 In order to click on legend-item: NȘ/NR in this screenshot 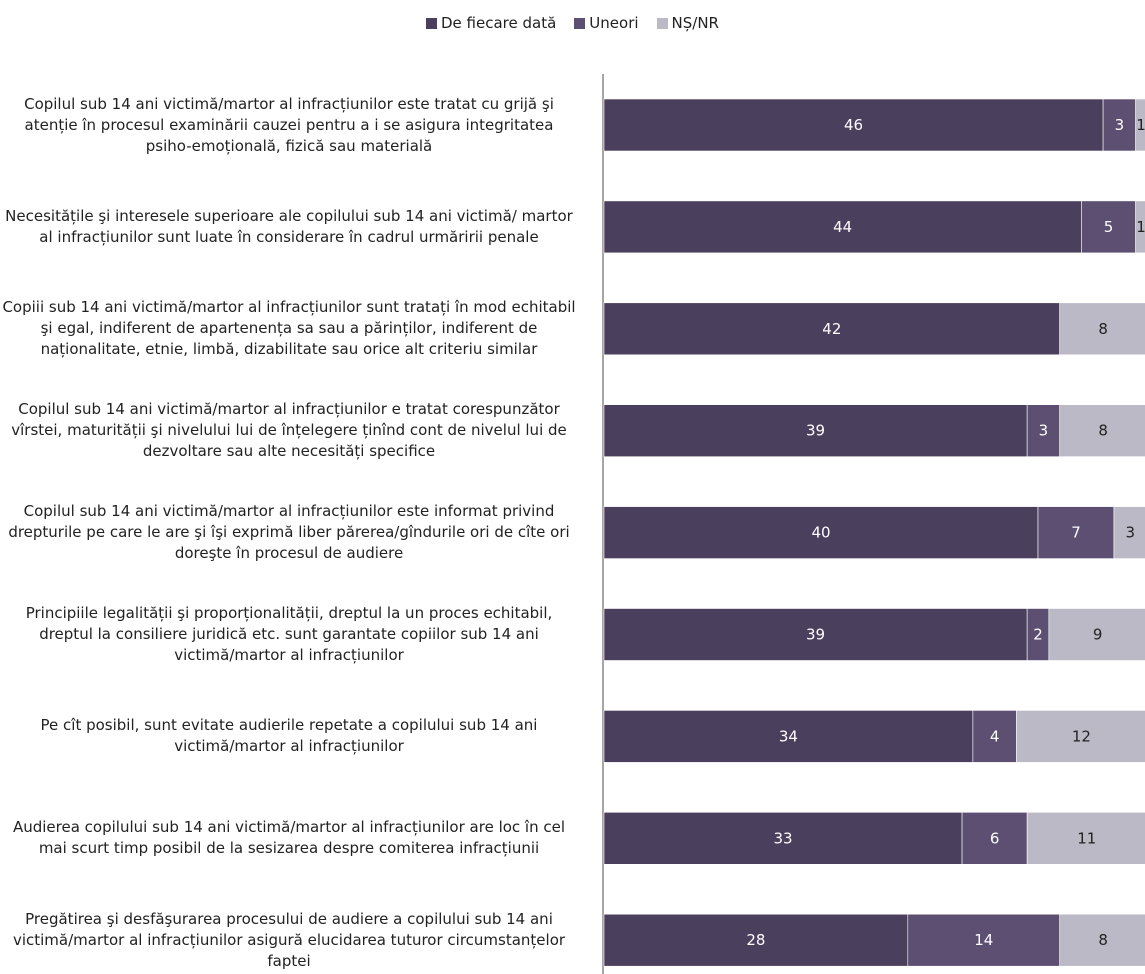, I will do `click(687, 23)`.